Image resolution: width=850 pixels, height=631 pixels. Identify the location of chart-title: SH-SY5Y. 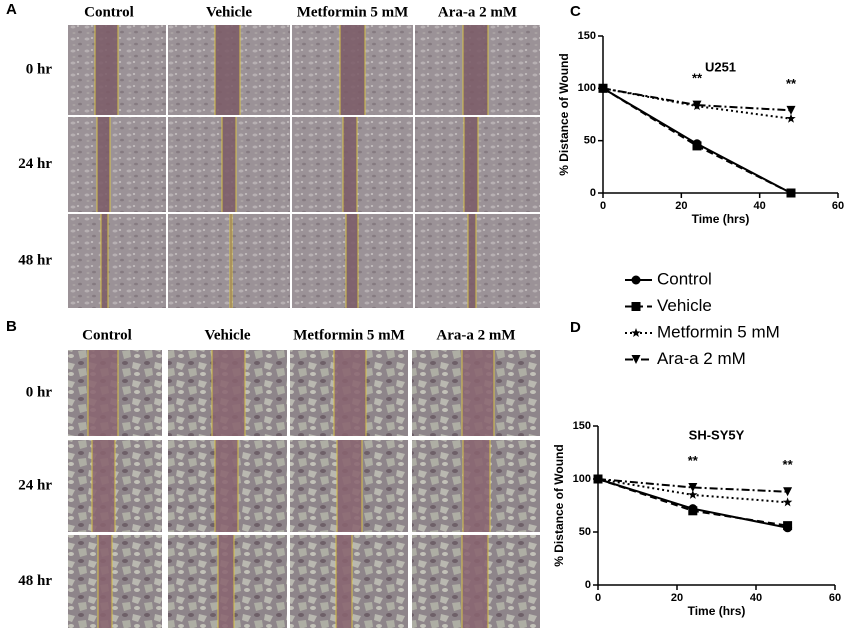
(717, 434).